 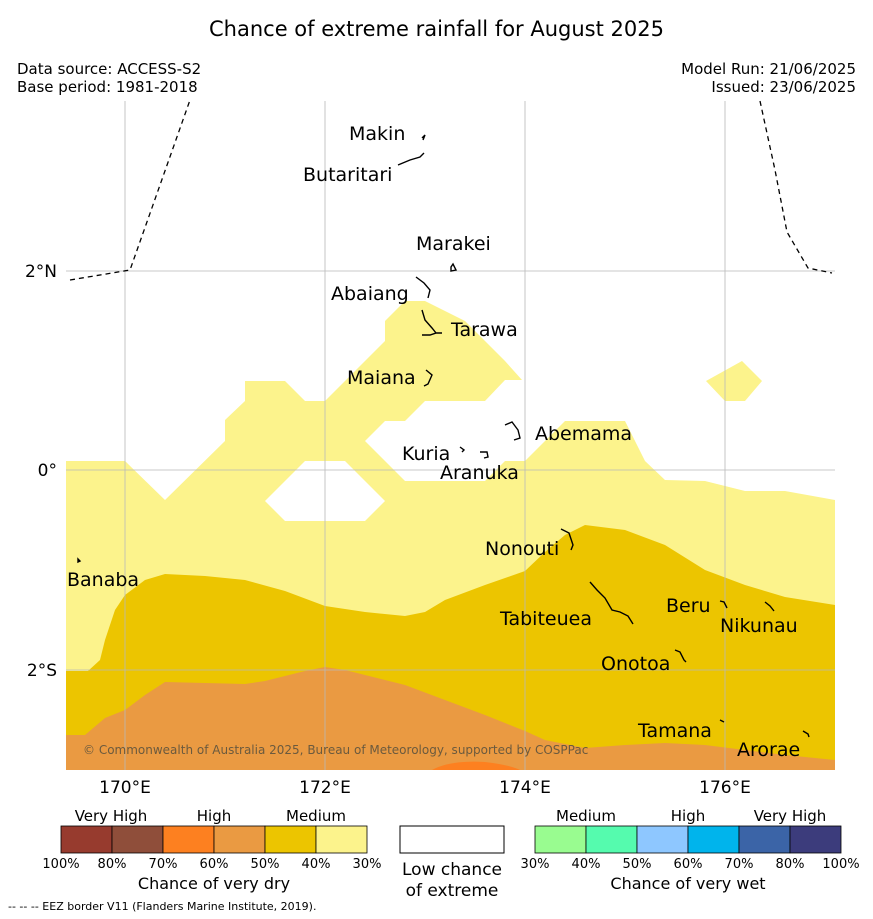 What do you see at coordinates (125, 788) in the screenshot?
I see `lon-label-170: 170°E` at bounding box center [125, 788].